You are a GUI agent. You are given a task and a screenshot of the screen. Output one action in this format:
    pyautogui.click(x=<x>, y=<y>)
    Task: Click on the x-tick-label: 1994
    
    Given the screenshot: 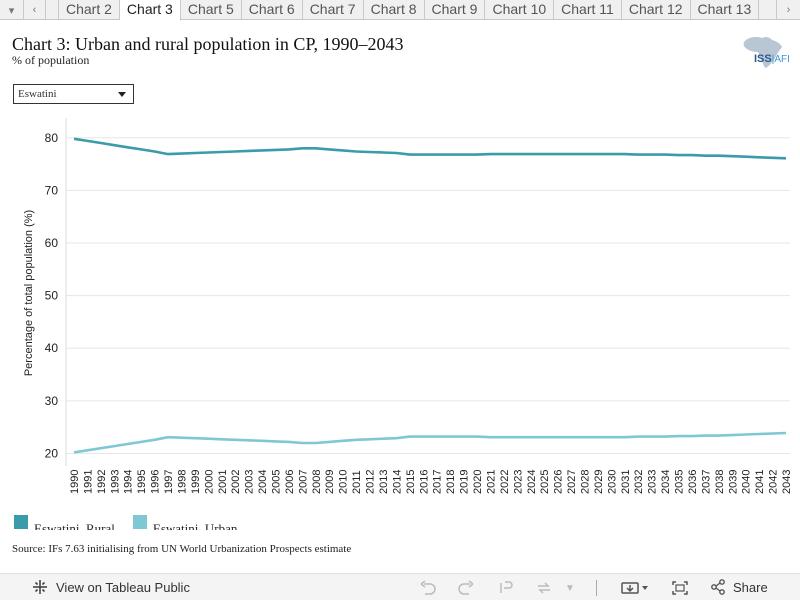 What is the action you would take?
    pyautogui.click(x=129, y=482)
    